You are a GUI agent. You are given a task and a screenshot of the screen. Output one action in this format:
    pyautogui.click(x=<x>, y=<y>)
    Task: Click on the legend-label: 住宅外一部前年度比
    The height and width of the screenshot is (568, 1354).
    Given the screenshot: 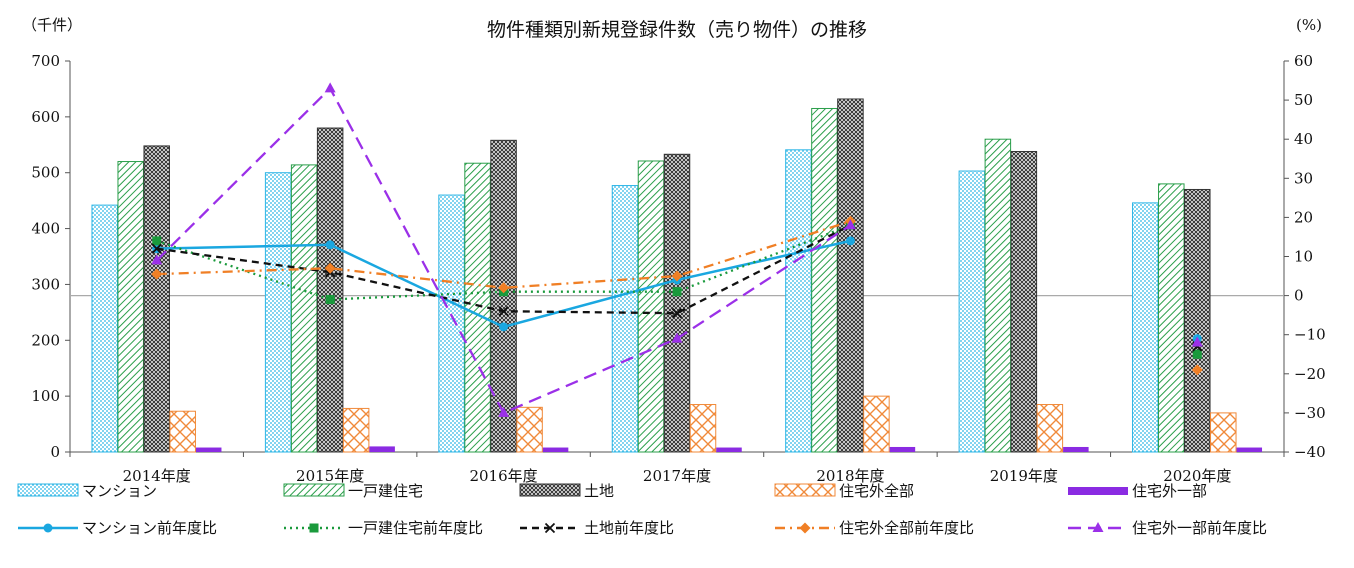 What is the action you would take?
    pyautogui.click(x=1199, y=528)
    